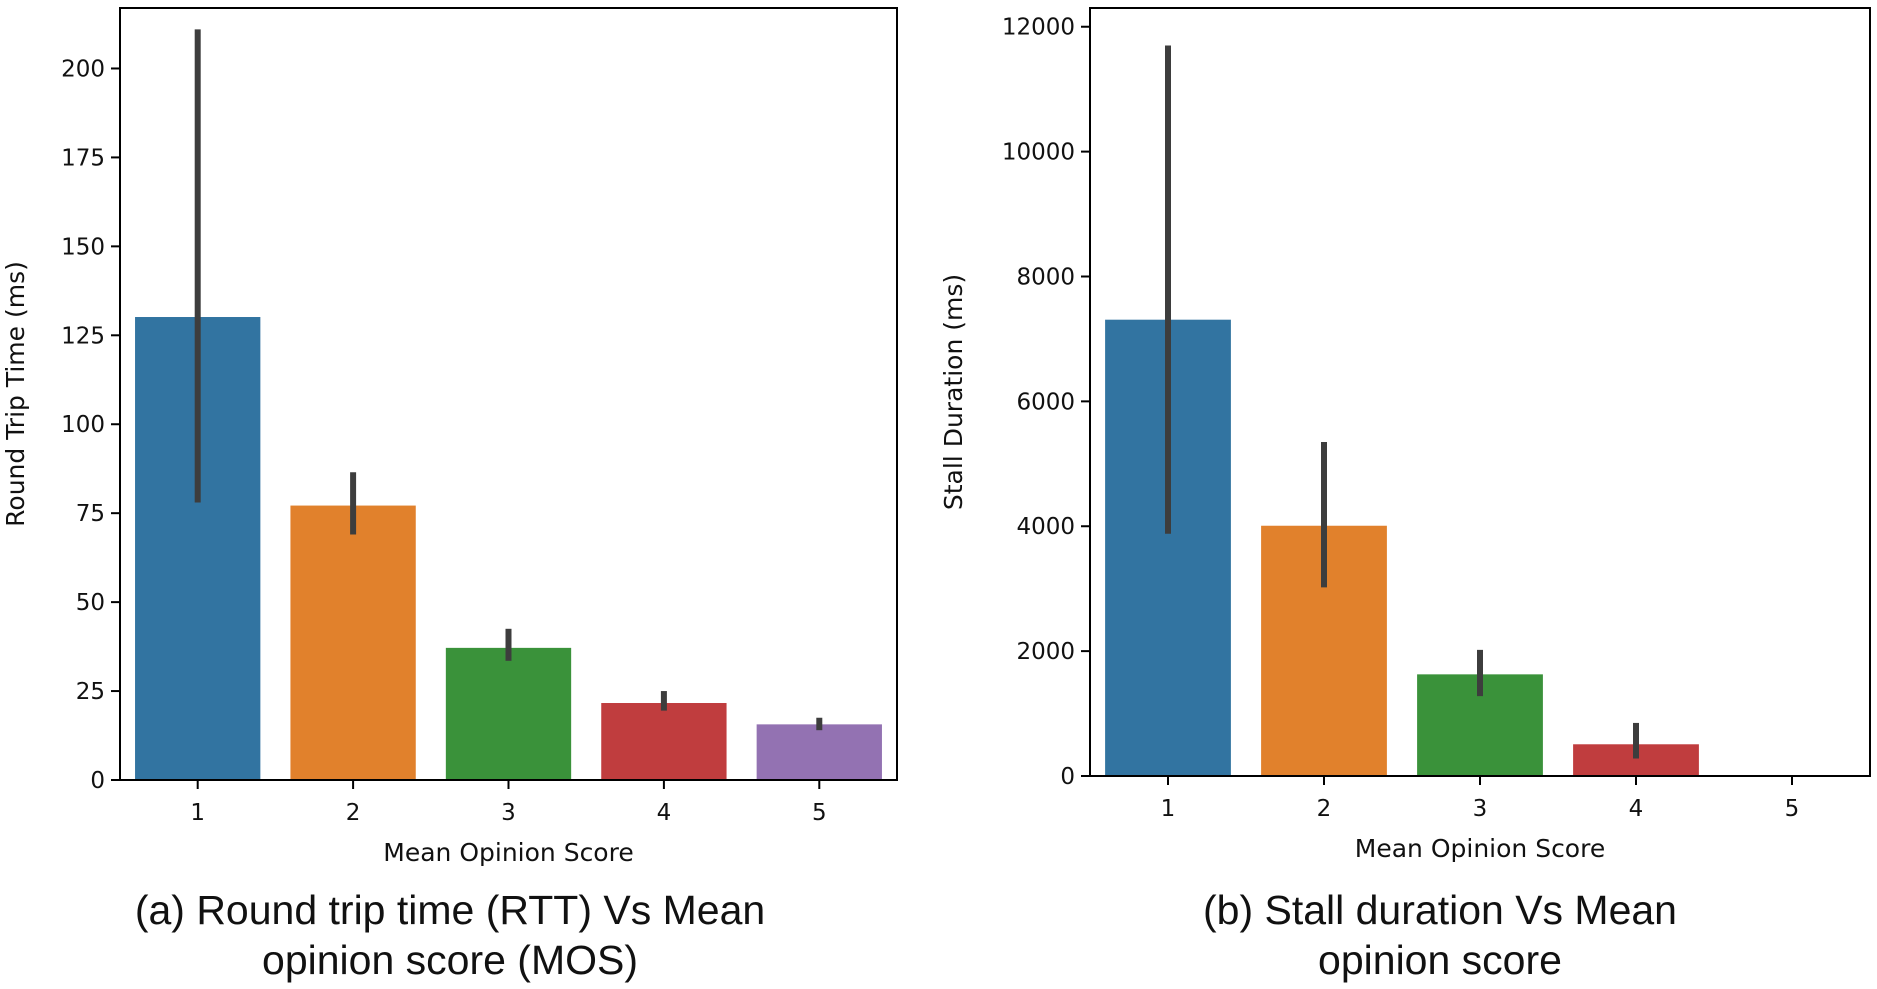 The width and height of the screenshot is (1877, 989). I want to click on caption-line: (b) Stall duration Vs Mean, so click(1439, 910).